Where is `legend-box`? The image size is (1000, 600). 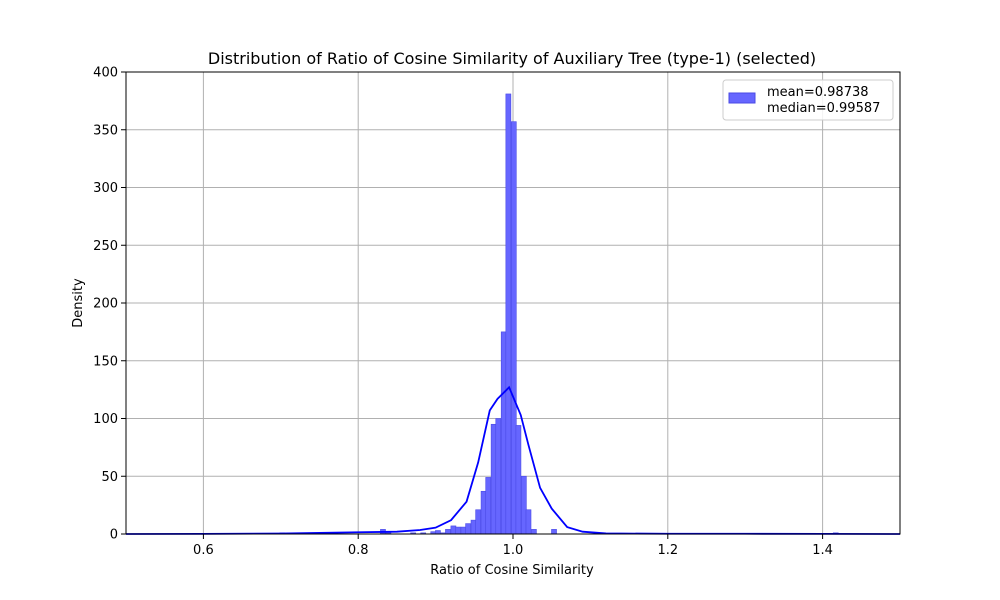
legend-box is located at coordinates (808, 100).